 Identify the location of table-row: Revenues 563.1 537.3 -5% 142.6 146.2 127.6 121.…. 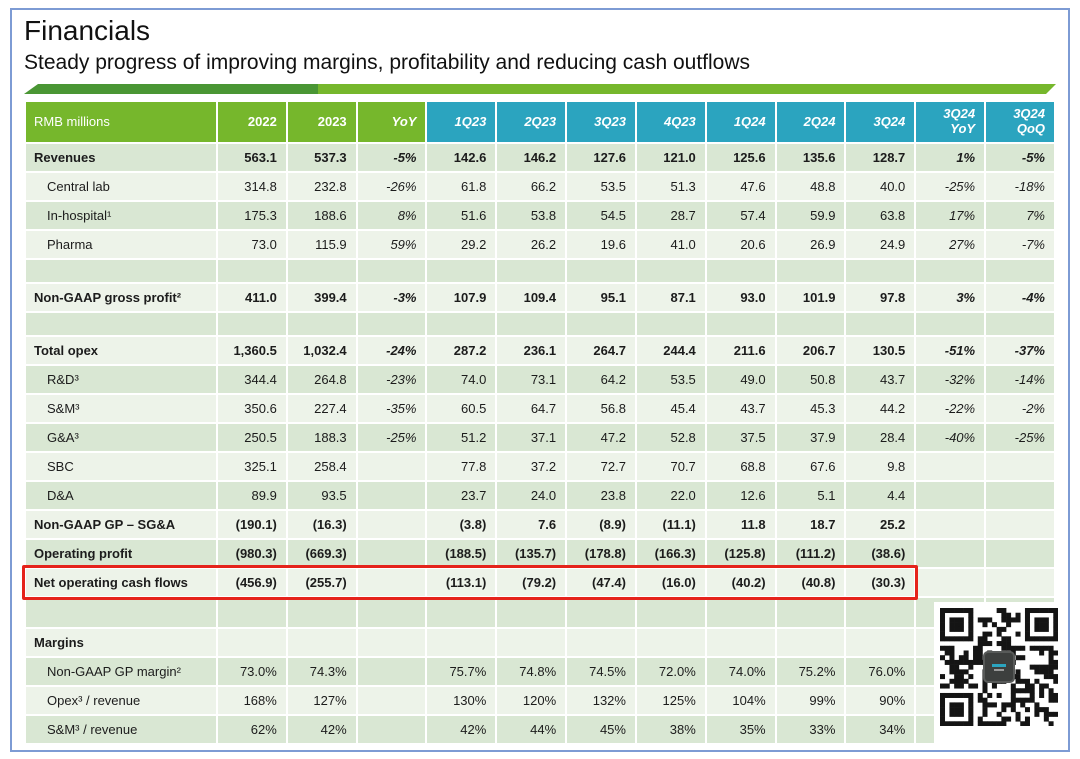
(540, 157).